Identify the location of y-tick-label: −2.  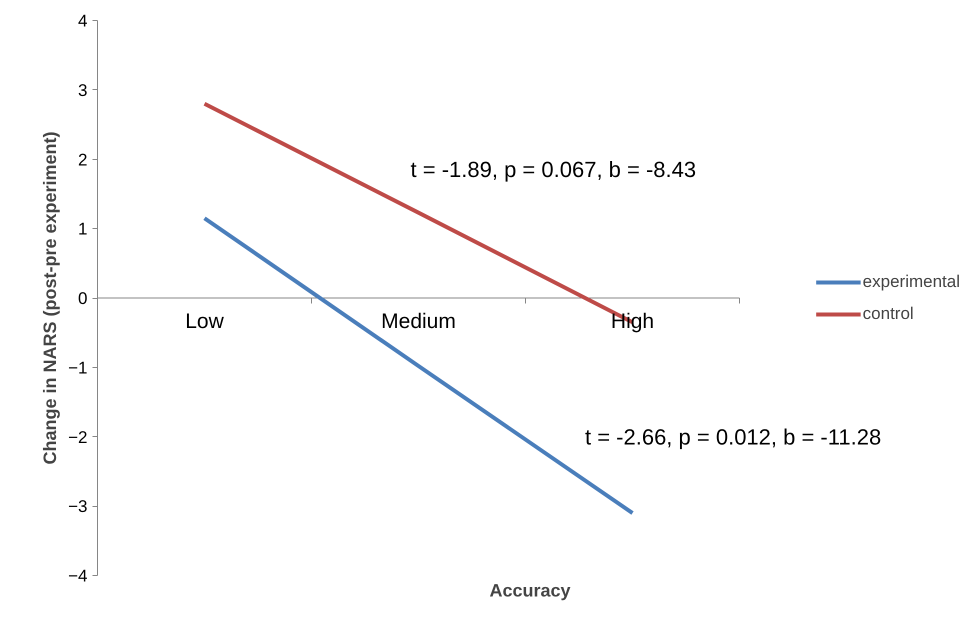
(78, 437).